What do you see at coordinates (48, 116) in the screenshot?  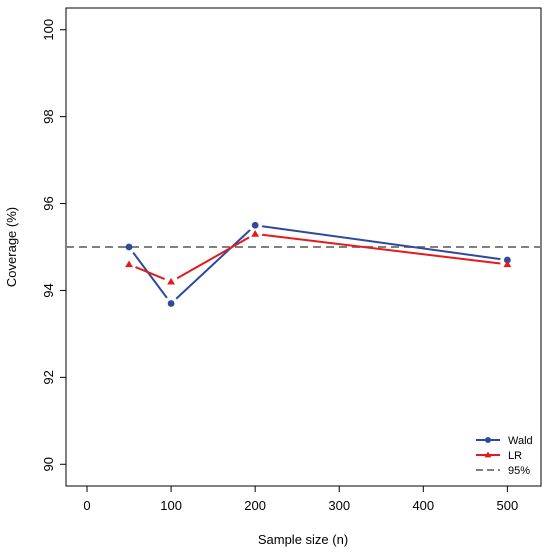 I see `y-tick-label: 98` at bounding box center [48, 116].